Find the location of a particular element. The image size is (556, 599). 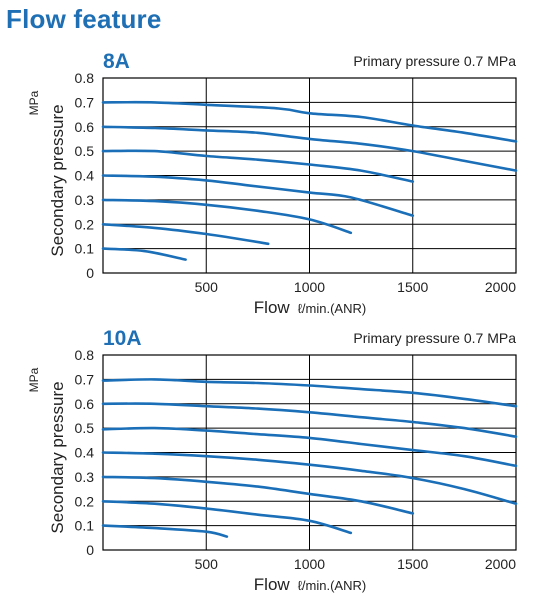

chart-title: 8A is located at coordinates (116, 61).